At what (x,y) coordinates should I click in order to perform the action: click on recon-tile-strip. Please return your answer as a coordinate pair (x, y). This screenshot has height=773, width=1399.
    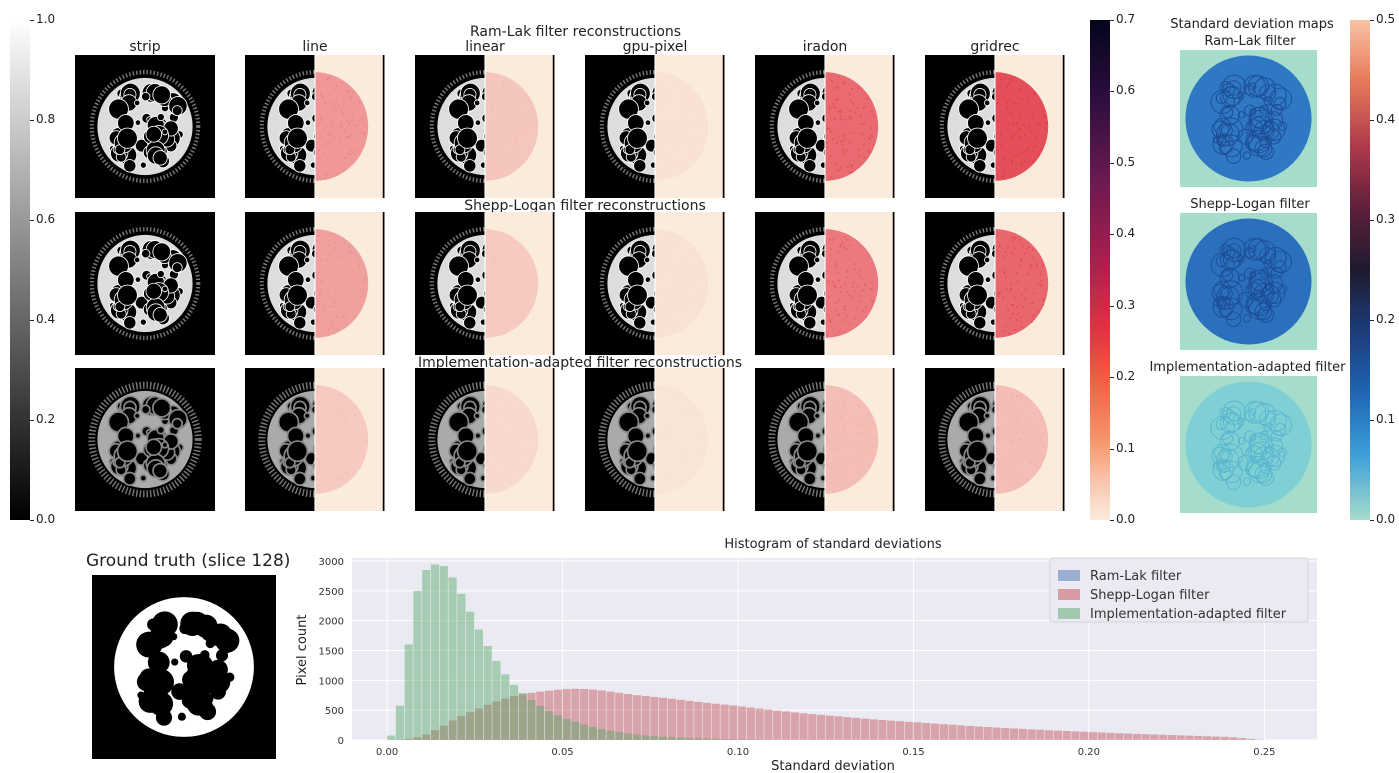
    Looking at the image, I should click on (145, 283).